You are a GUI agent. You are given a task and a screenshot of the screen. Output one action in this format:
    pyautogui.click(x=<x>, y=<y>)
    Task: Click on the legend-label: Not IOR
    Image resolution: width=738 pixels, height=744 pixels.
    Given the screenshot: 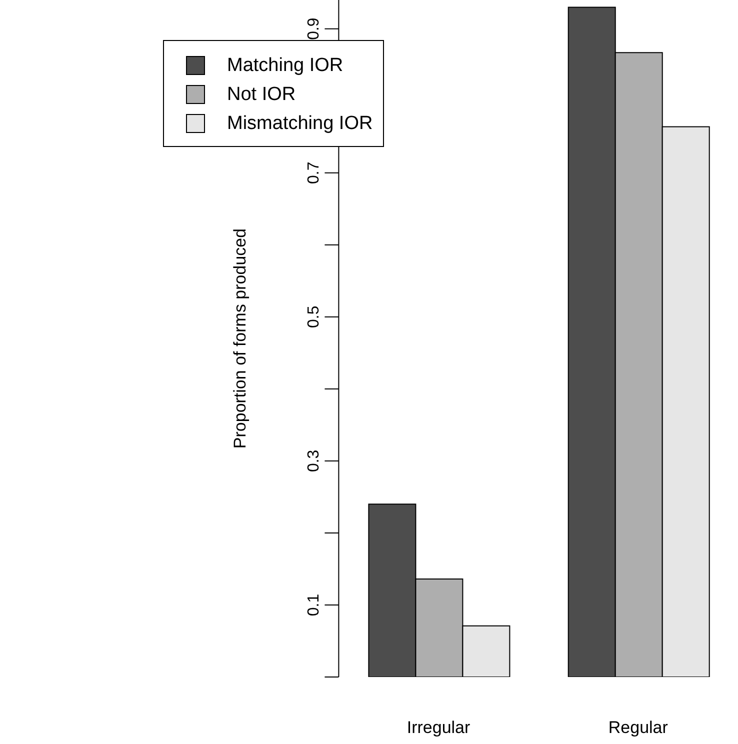 What is the action you would take?
    pyautogui.click(x=261, y=95)
    